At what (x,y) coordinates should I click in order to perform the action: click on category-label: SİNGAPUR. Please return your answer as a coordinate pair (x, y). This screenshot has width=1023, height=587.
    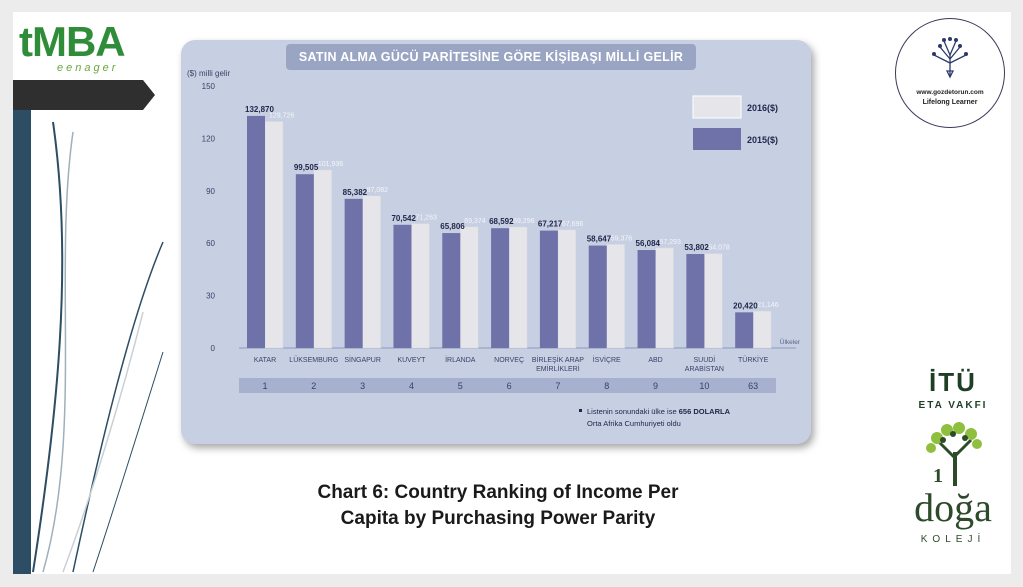
    Looking at the image, I should click on (362, 359).